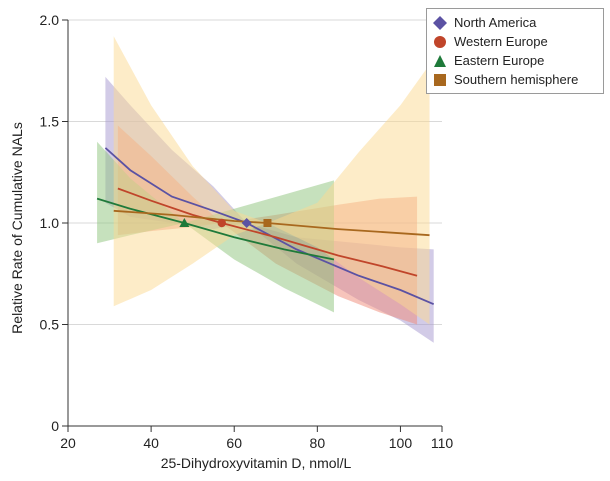 The height and width of the screenshot is (481, 610). Describe the element at coordinates (442, 443) in the screenshot. I see `x-tick-label: 110` at that location.